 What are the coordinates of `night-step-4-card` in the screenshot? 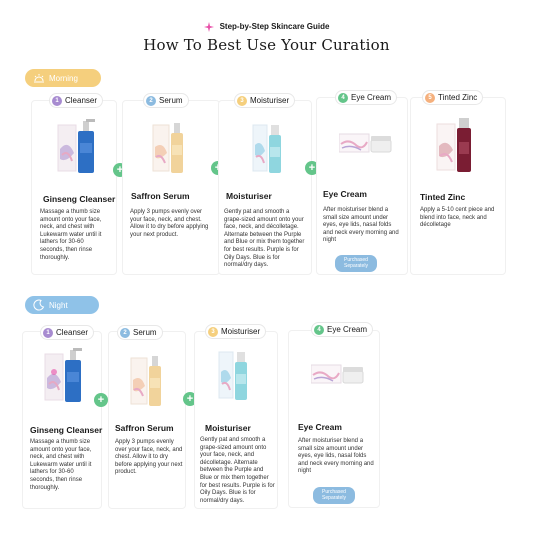 It's located at (334, 419).